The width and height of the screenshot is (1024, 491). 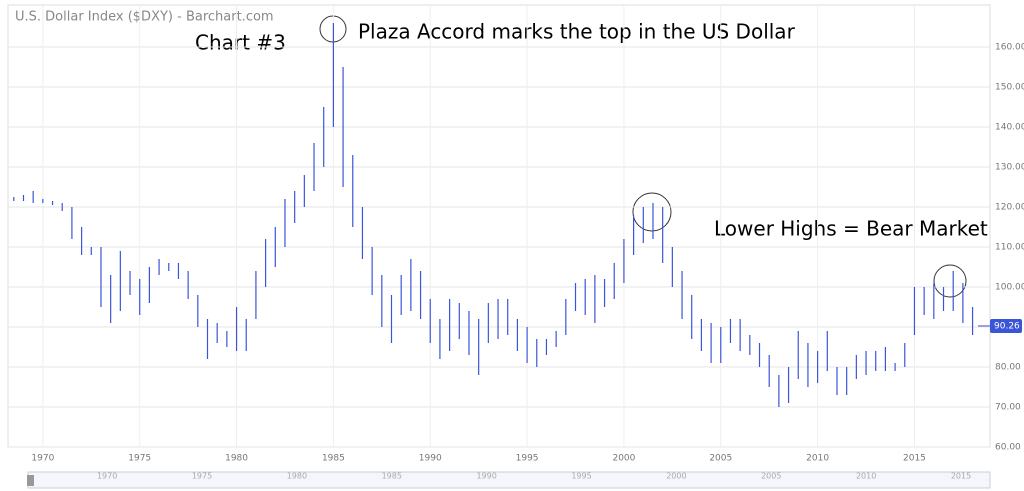 I want to click on last-value-box, so click(x=1006, y=325).